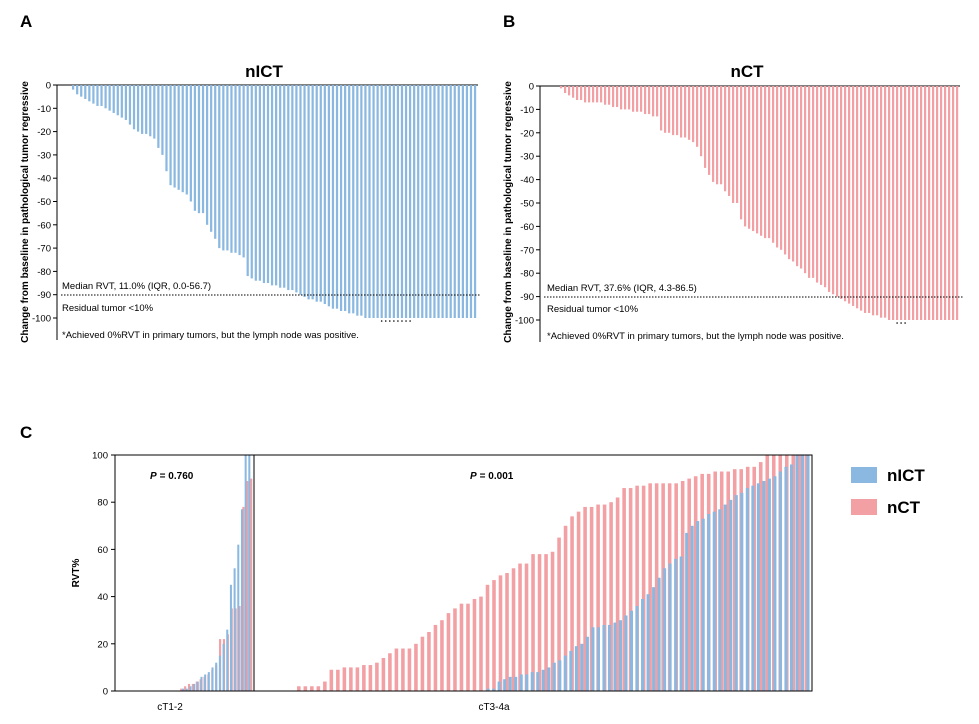  Describe the element at coordinates (100, 456) in the screenshot. I see `y-tick-label: 100` at that location.